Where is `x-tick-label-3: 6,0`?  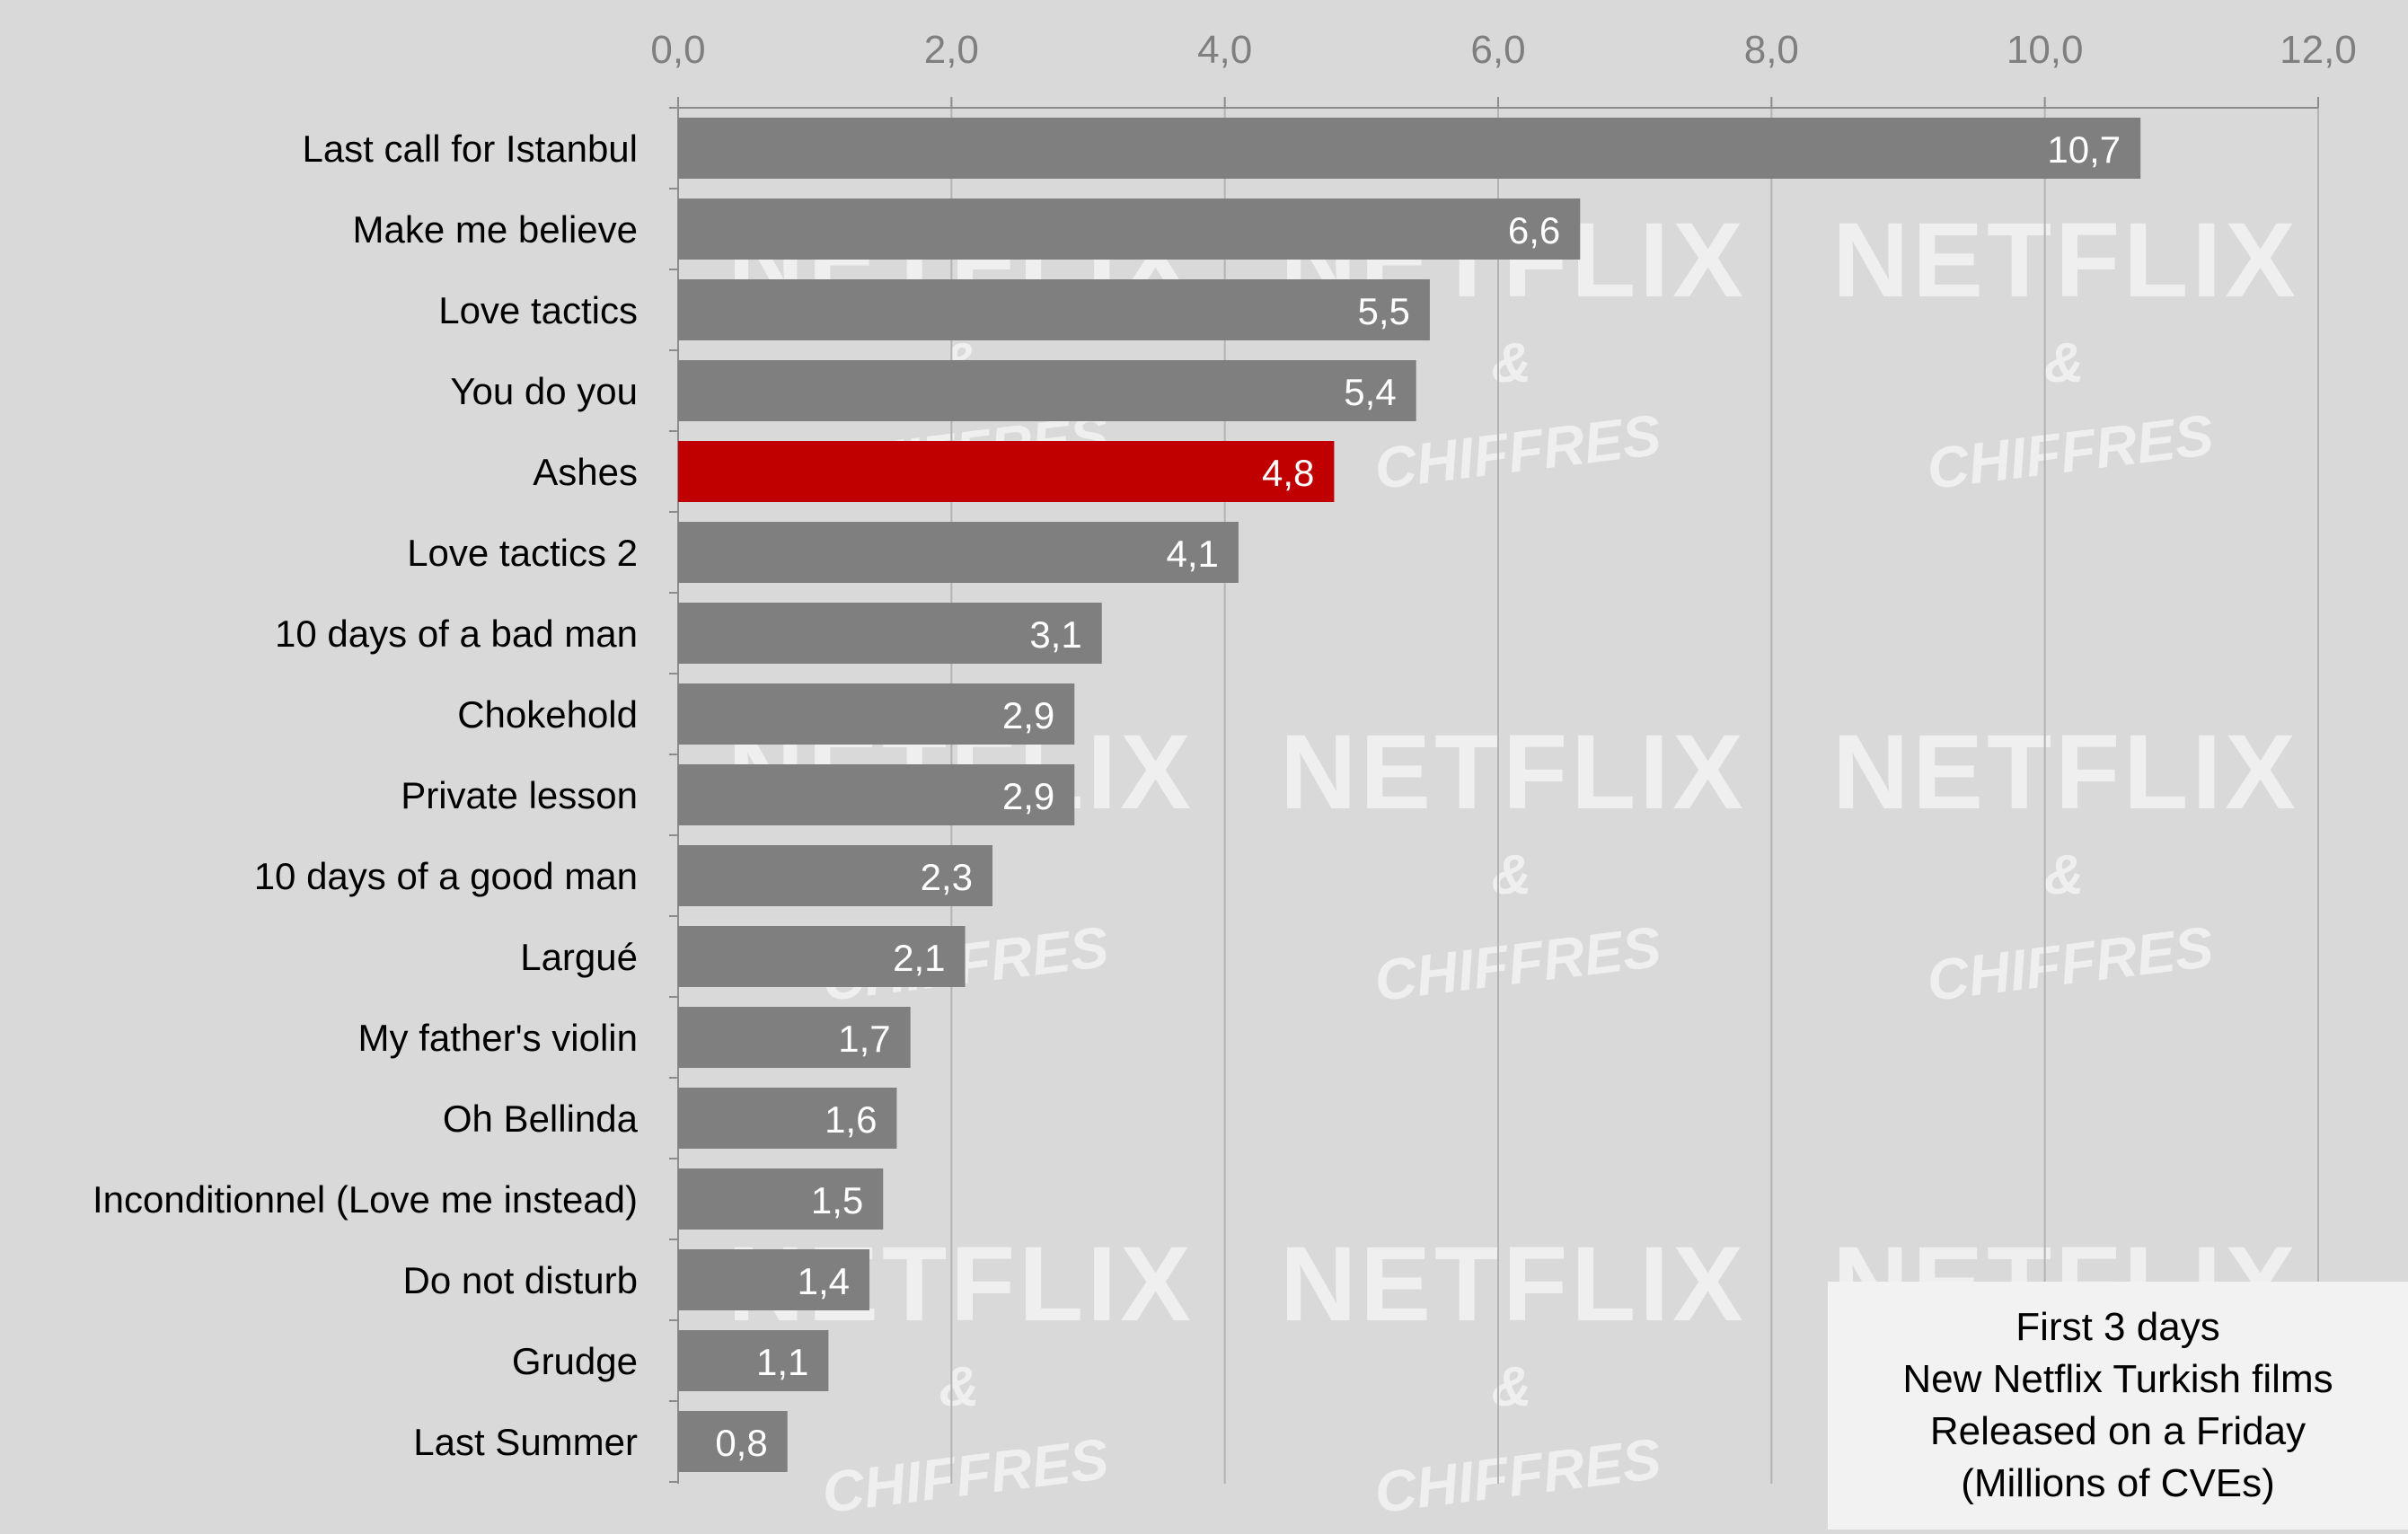 x-tick-label-3: 6,0 is located at coordinates (1497, 50).